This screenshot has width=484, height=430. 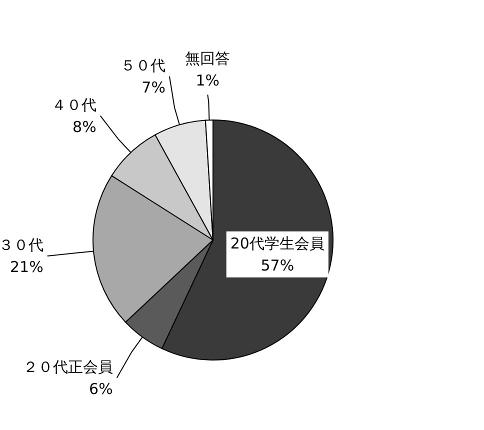 I want to click on slice-label: ３０代, so click(x=22, y=245).